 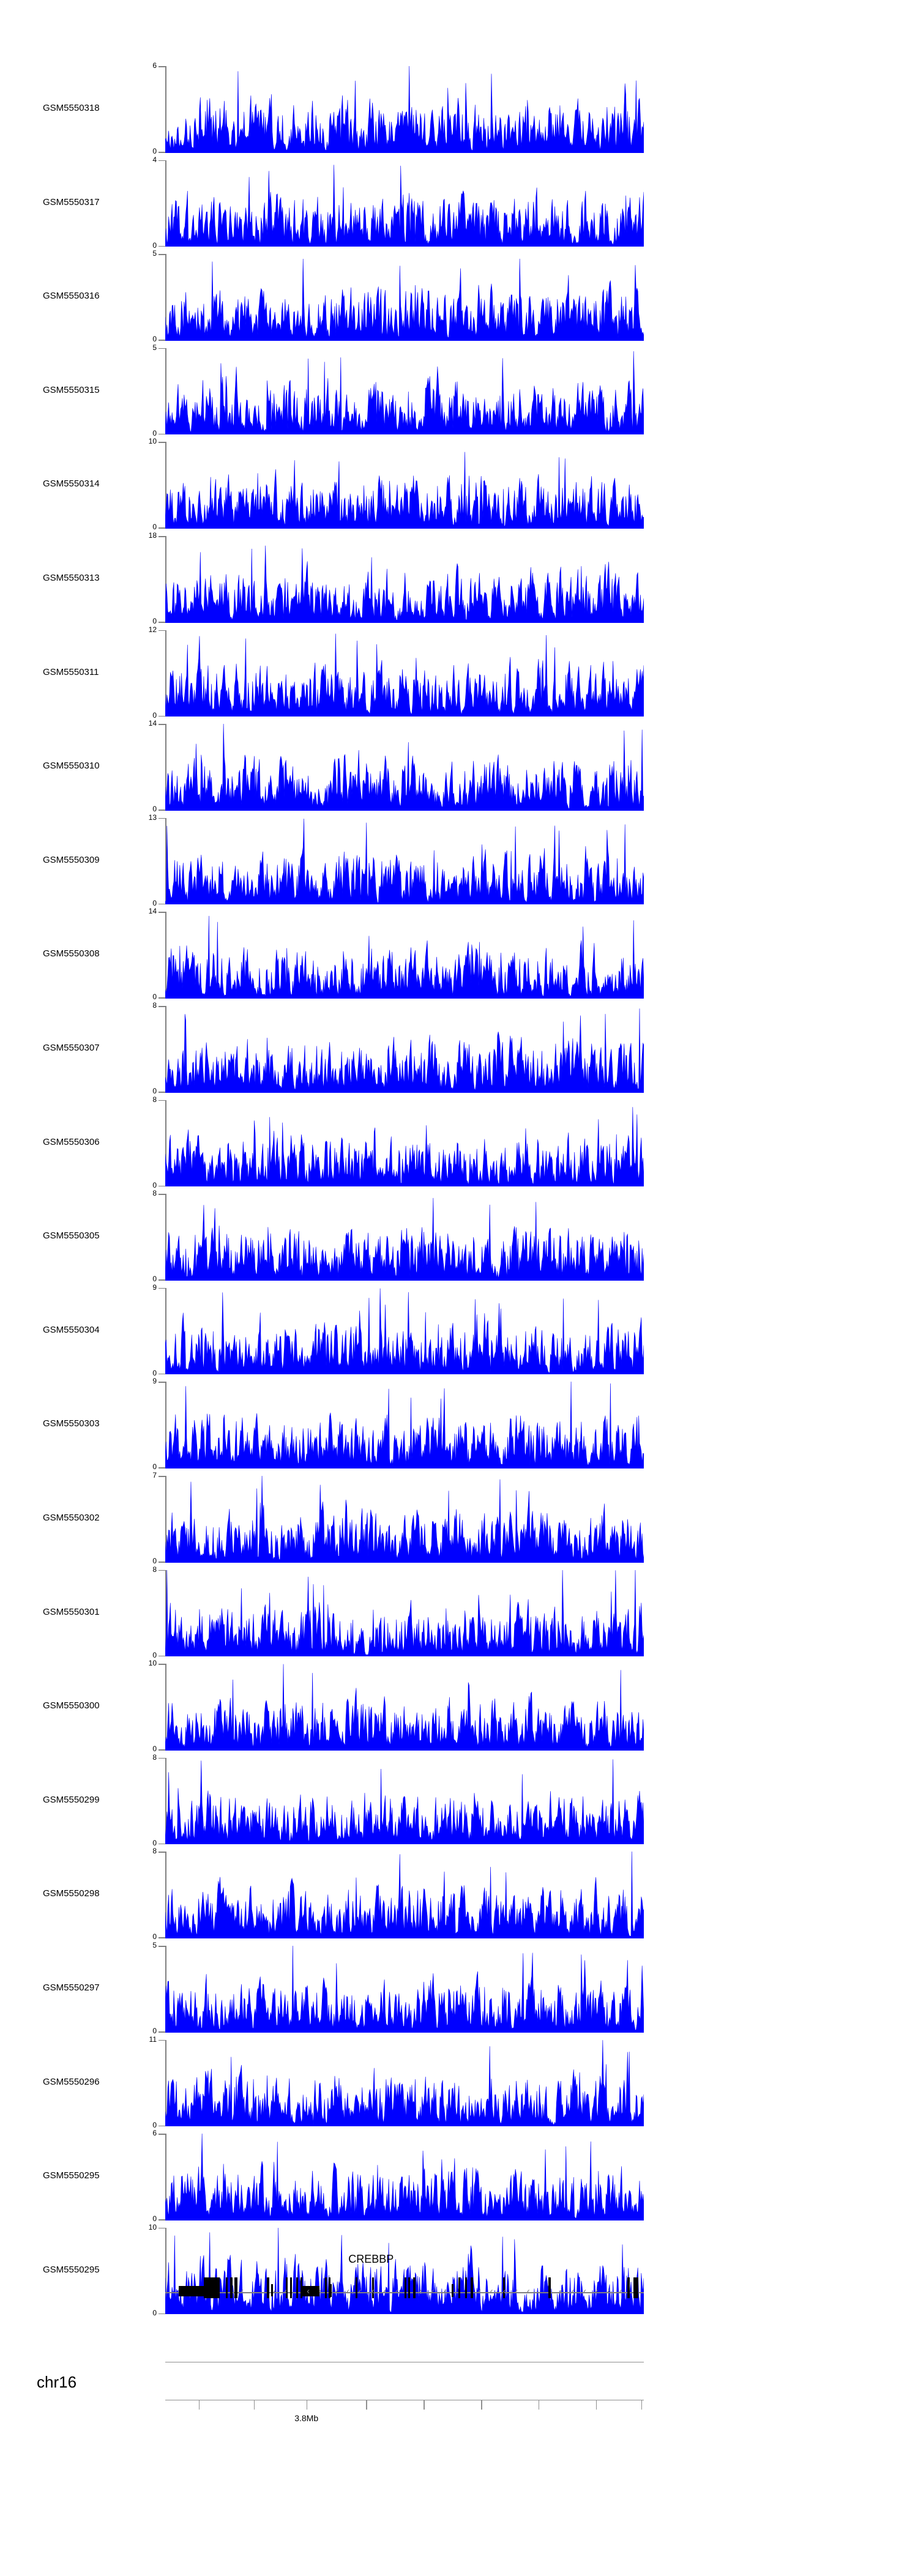 What do you see at coordinates (71, 1705) in the screenshot?
I see `track-sample-label: GSM5550300` at bounding box center [71, 1705].